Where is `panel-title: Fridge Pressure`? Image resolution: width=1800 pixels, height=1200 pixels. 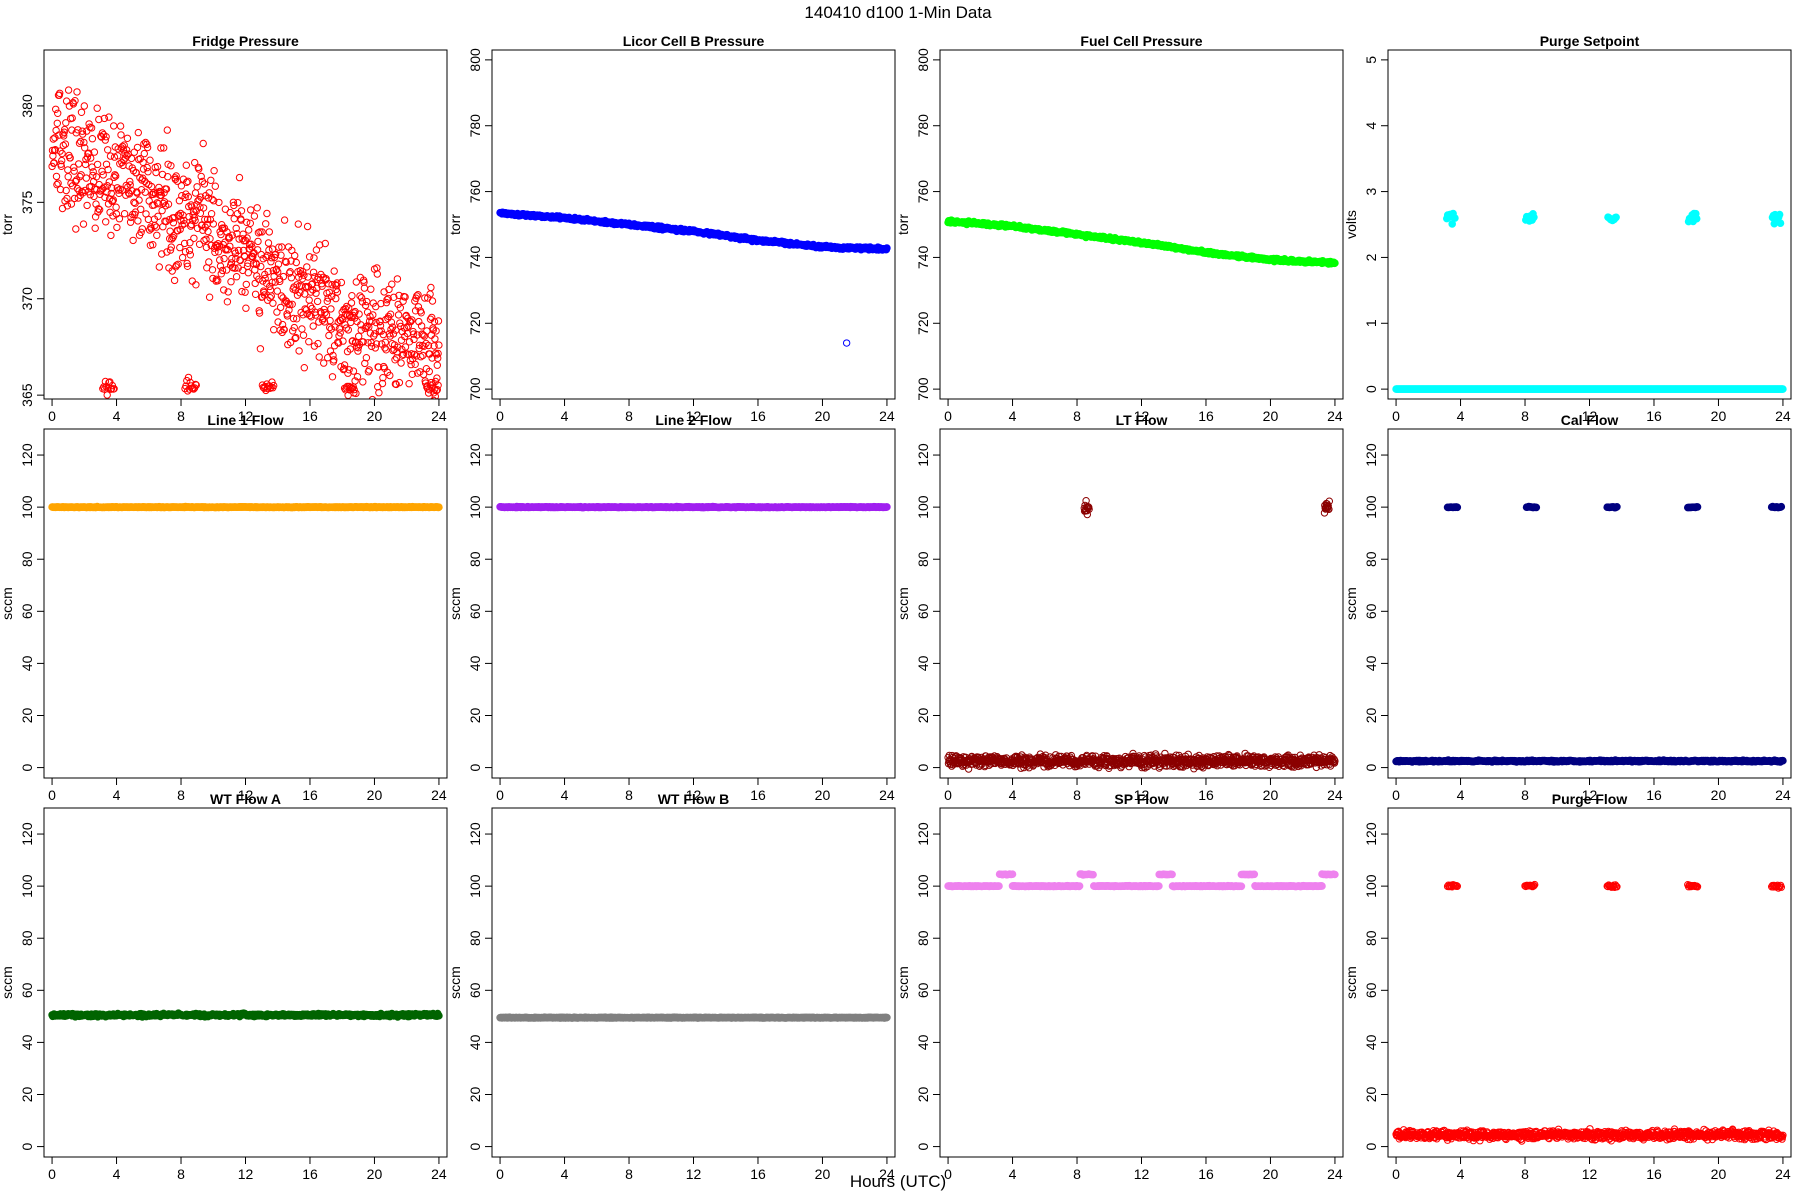 panel-title: Fridge Pressure is located at coordinates (245, 41).